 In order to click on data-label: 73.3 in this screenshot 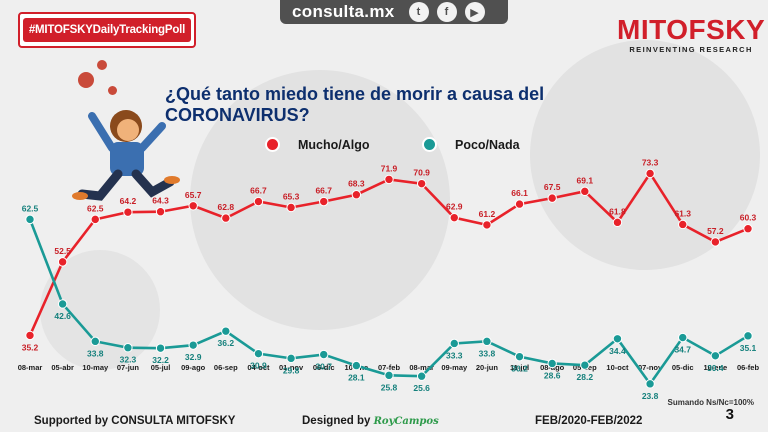, I will do `click(650, 162)`.